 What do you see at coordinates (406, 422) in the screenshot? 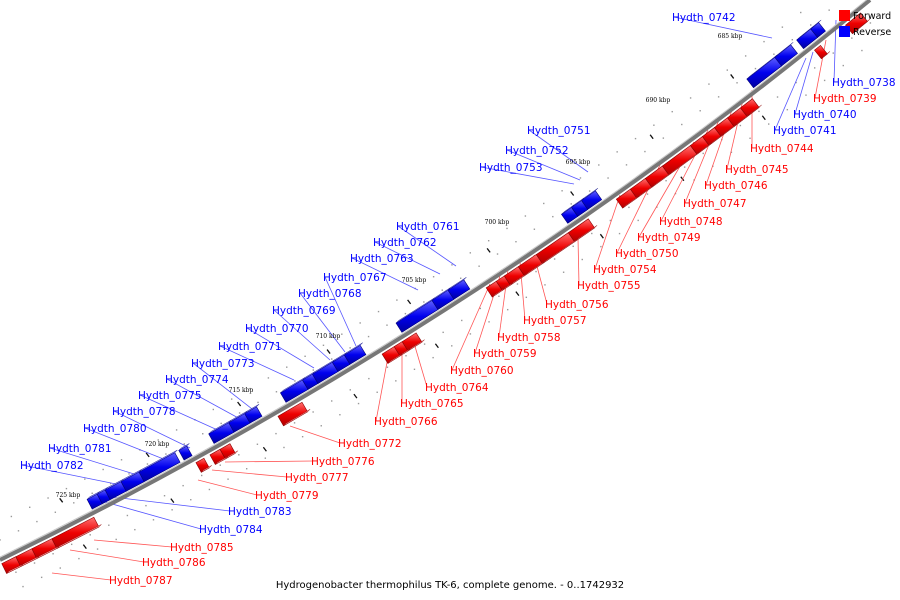
I see `gene-label-hydth-0766: Hydth_0766` at bounding box center [406, 422].